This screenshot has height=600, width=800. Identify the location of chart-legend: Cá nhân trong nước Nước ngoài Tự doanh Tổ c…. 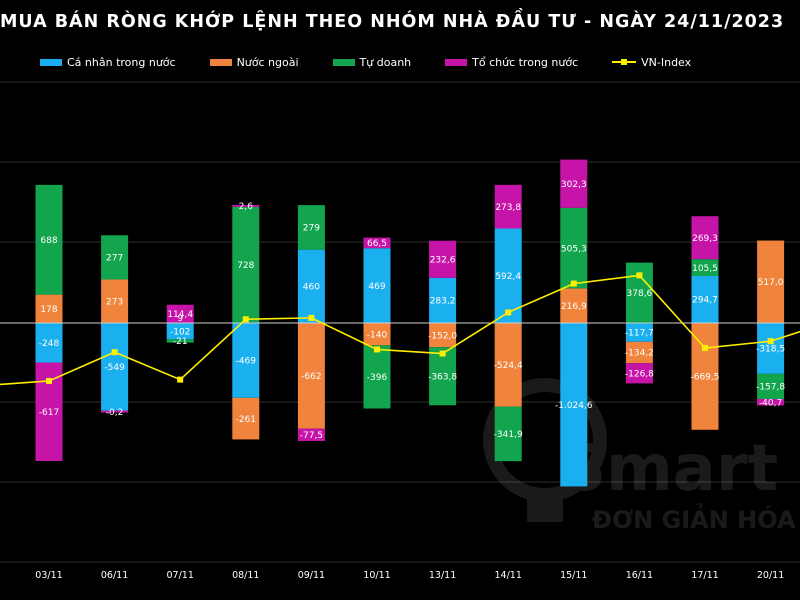
(382, 62).